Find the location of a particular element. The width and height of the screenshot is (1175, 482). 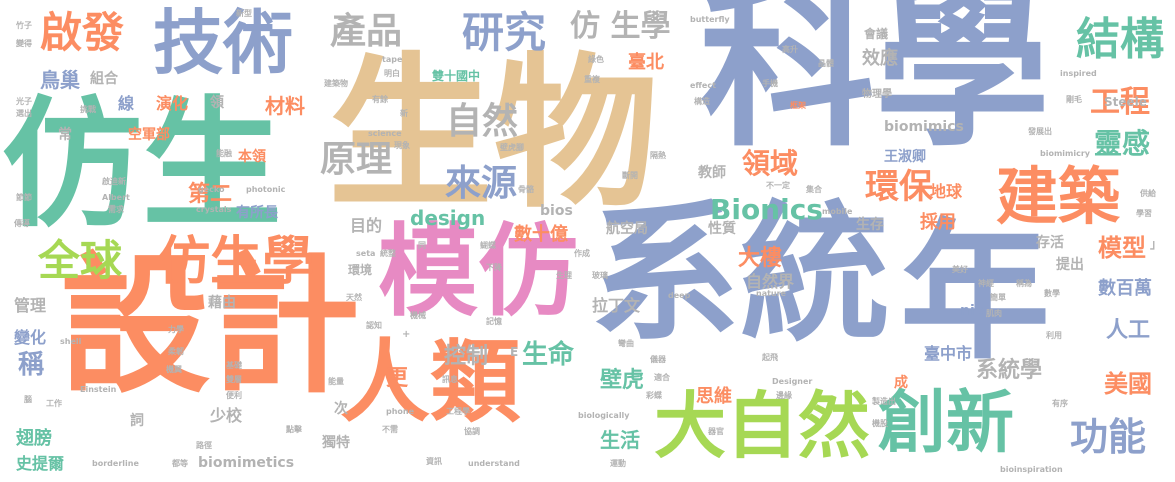

word-dudeng: 都等 is located at coordinates (180, 463).